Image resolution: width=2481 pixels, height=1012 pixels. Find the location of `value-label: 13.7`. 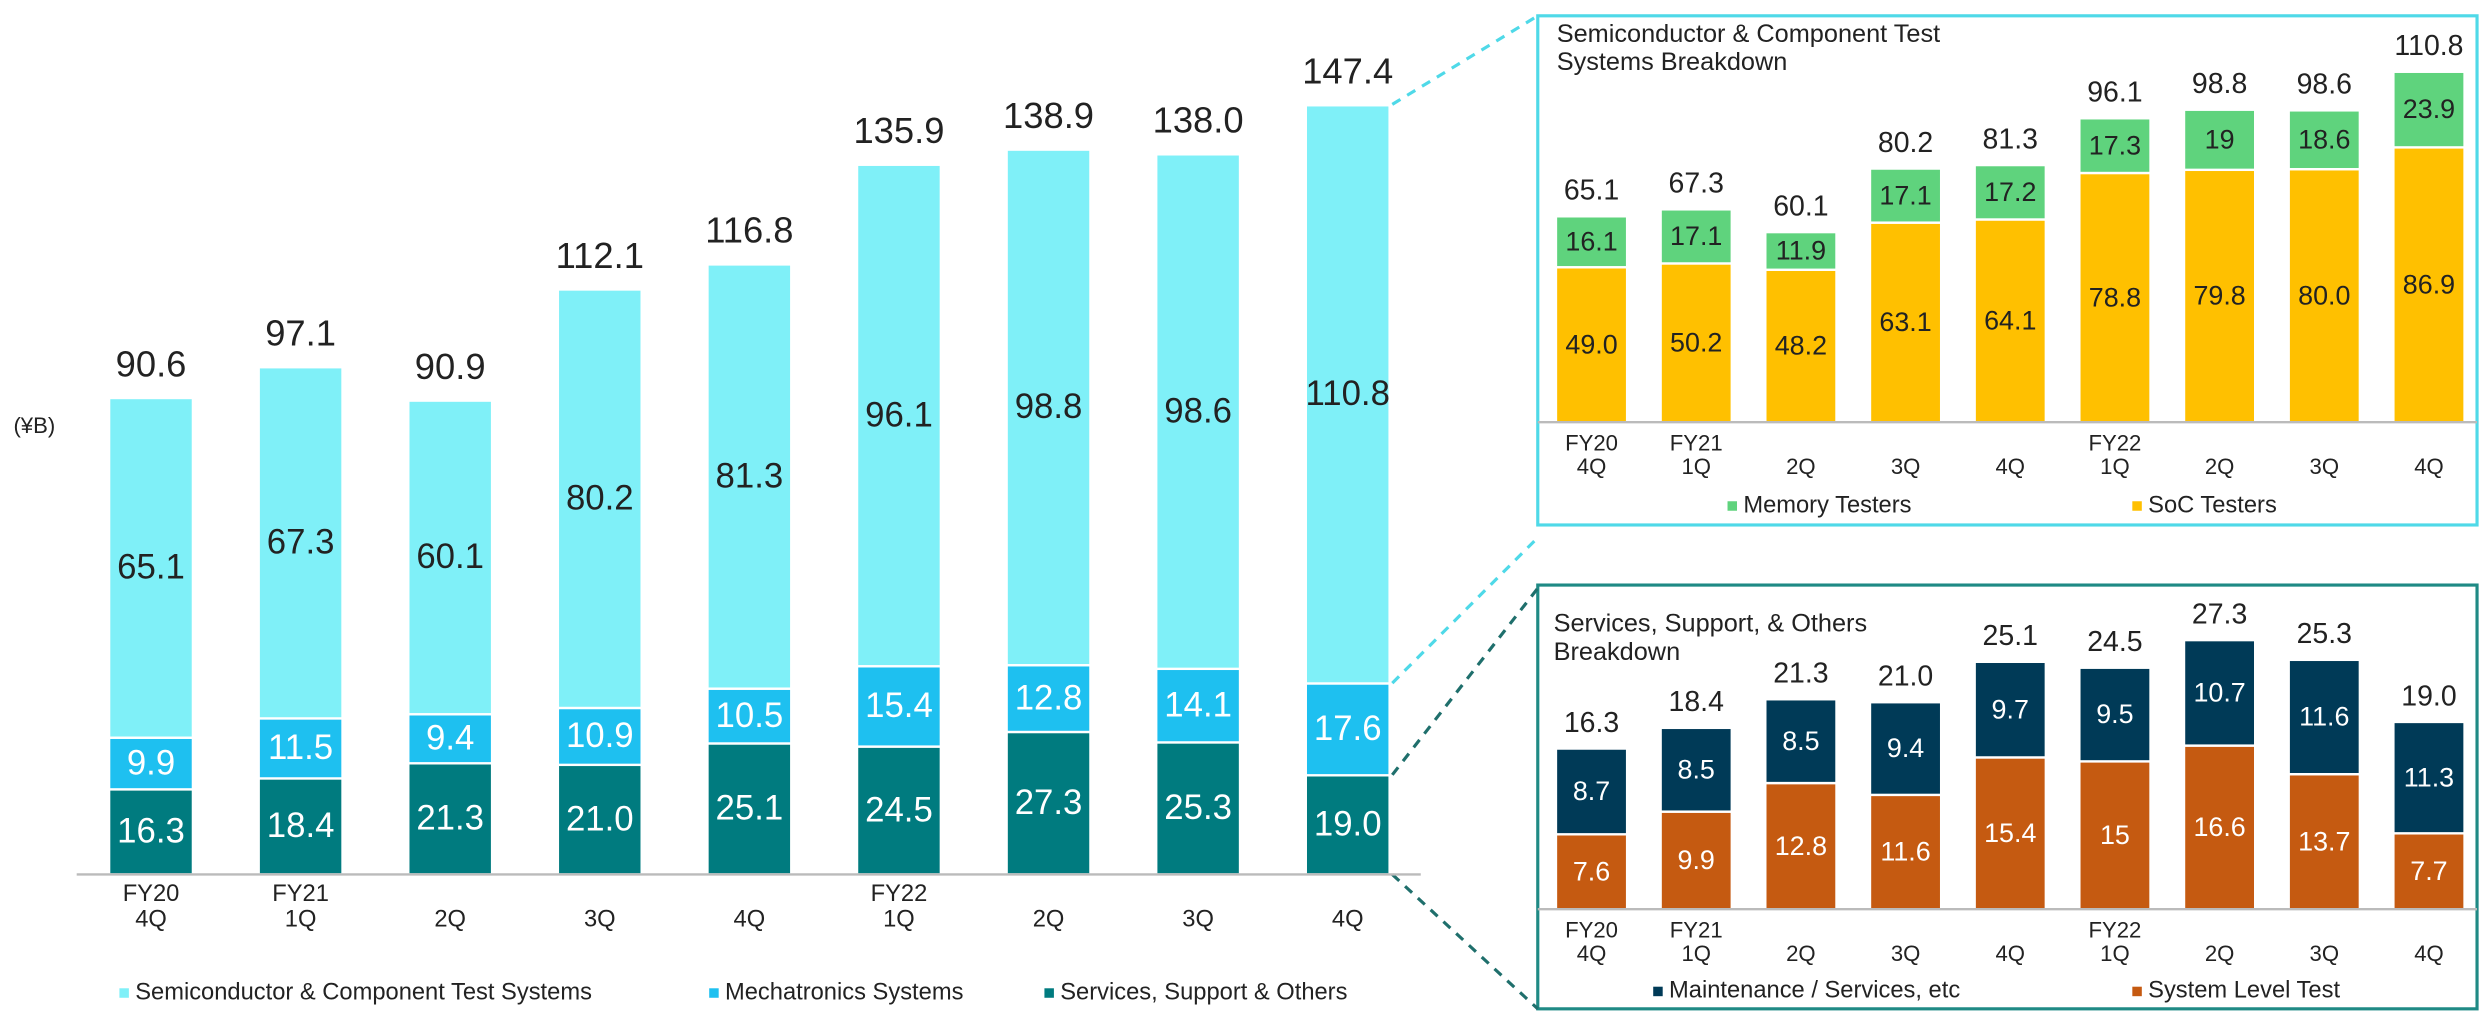

value-label: 13.7 is located at coordinates (2324, 841).